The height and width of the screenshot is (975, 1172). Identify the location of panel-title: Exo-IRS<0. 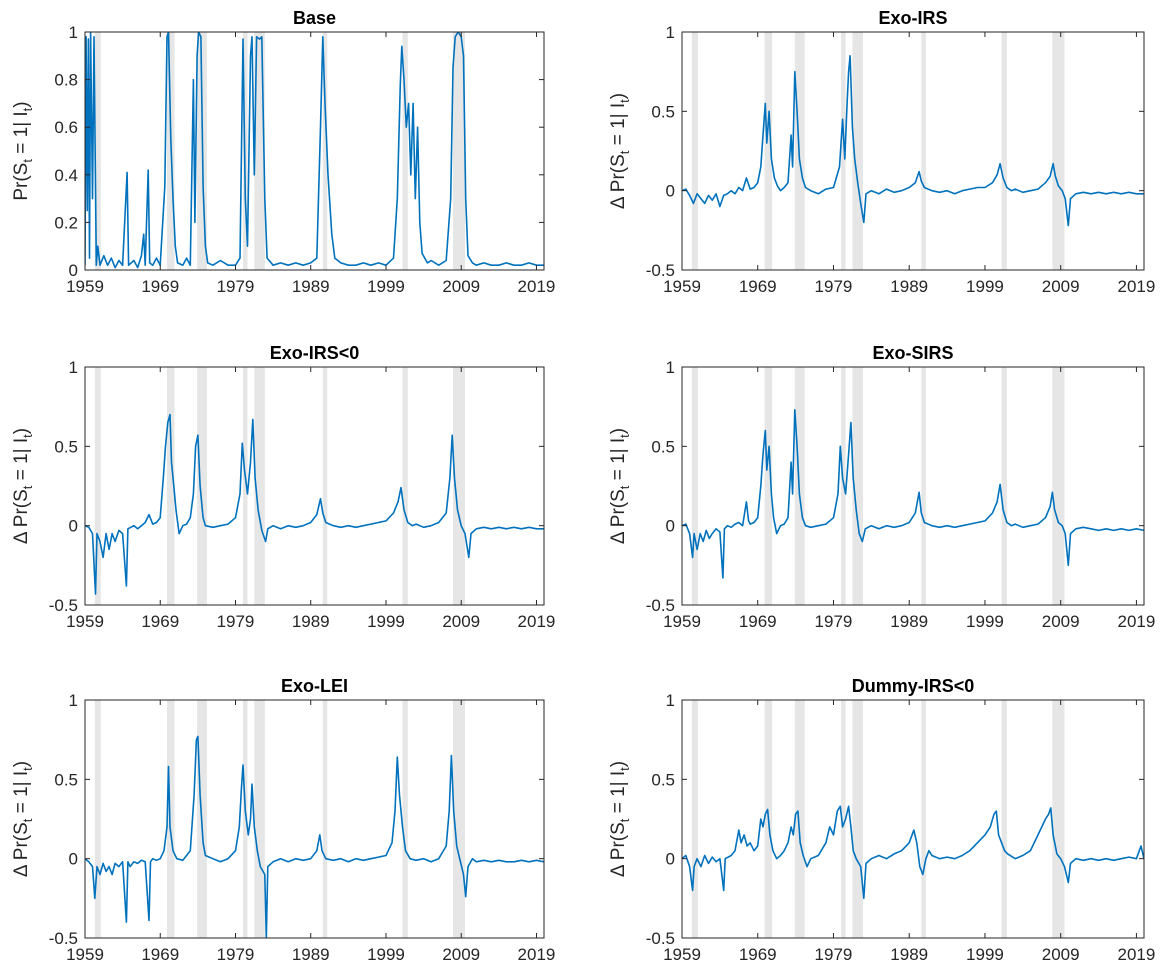
(315, 353).